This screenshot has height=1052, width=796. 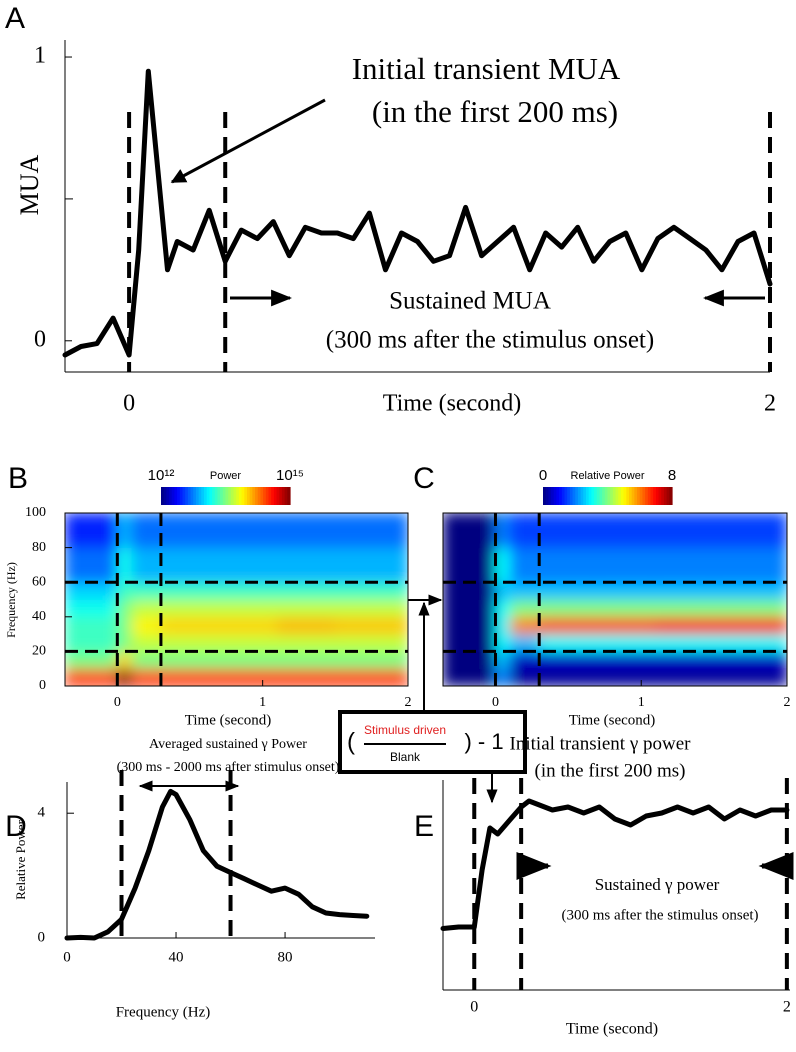 I want to click on formula-open: (, so click(x=351, y=741).